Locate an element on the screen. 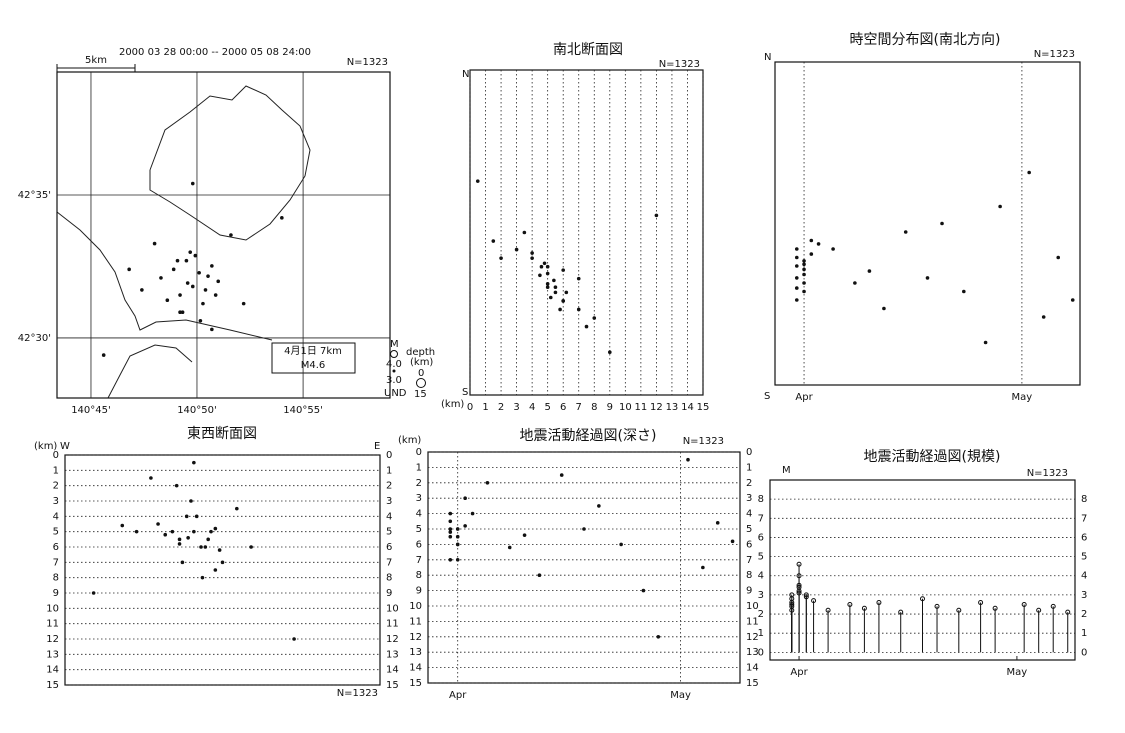 Image resolution: width=1125 pixels, height=733 pixels. x-tick-label: May is located at coordinates (1022, 397).